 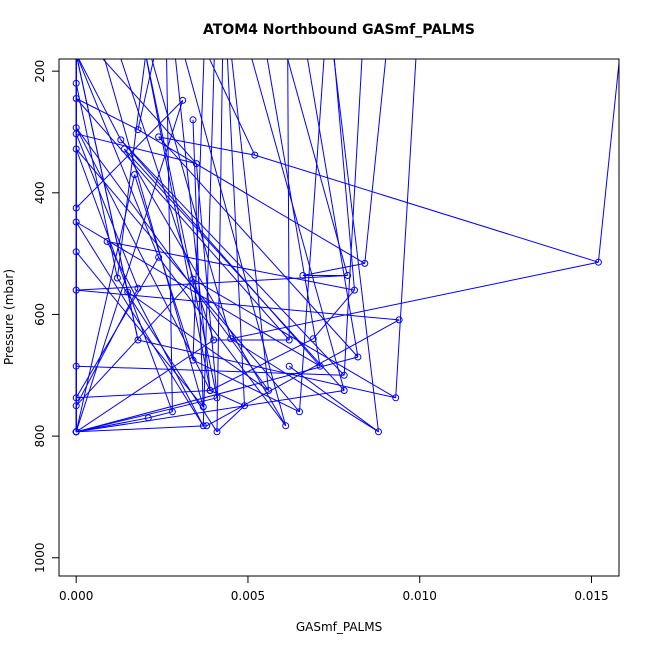 I want to click on x-axis-label: GASmf_PALMS, so click(x=339, y=627).